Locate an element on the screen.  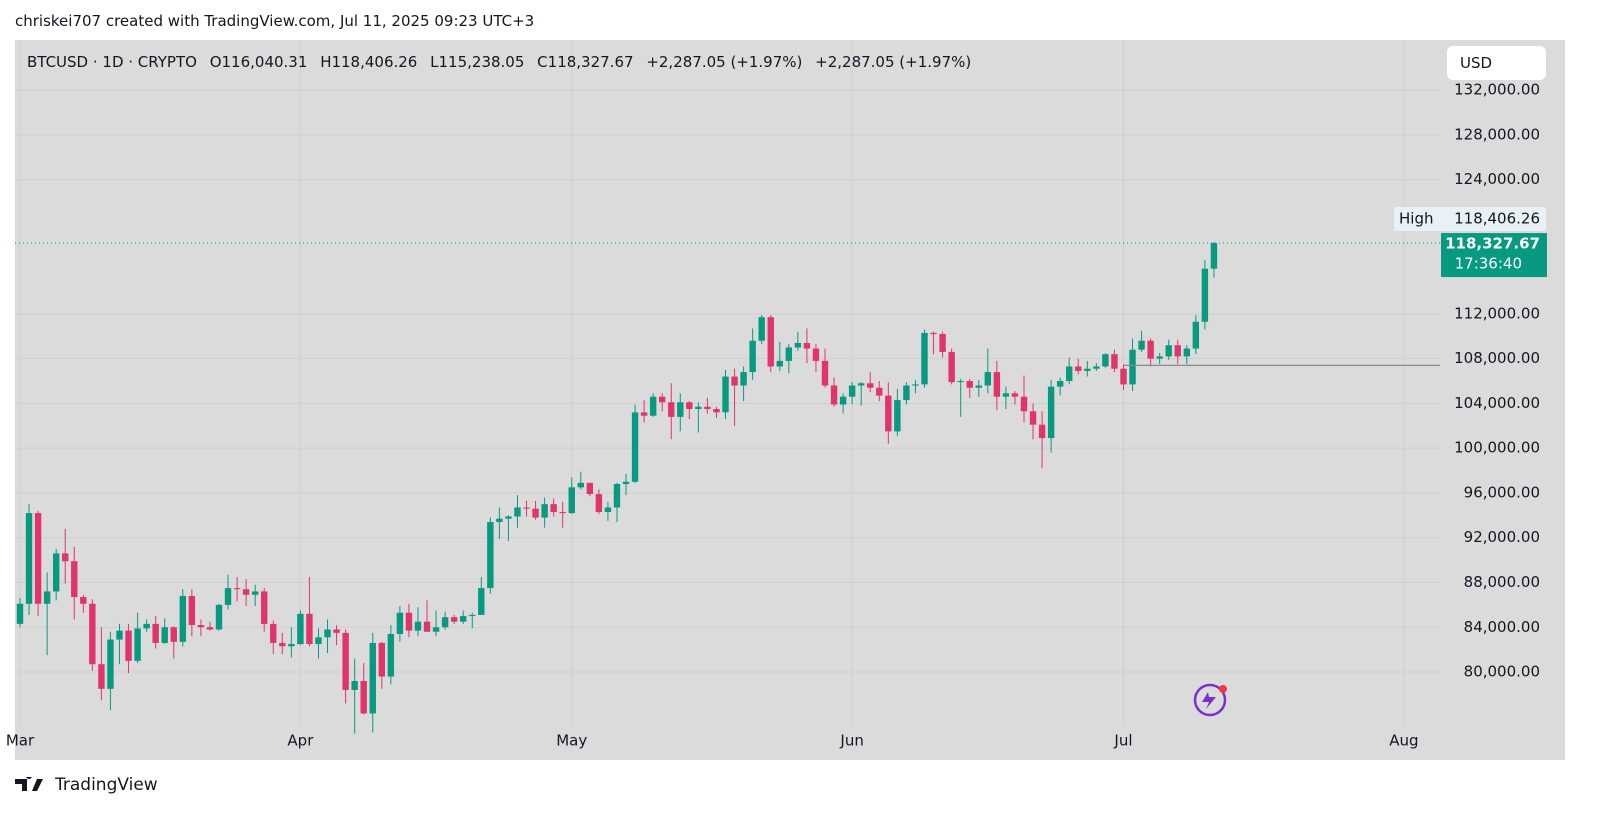
x-tick-label: Mar is located at coordinates (20, 741).